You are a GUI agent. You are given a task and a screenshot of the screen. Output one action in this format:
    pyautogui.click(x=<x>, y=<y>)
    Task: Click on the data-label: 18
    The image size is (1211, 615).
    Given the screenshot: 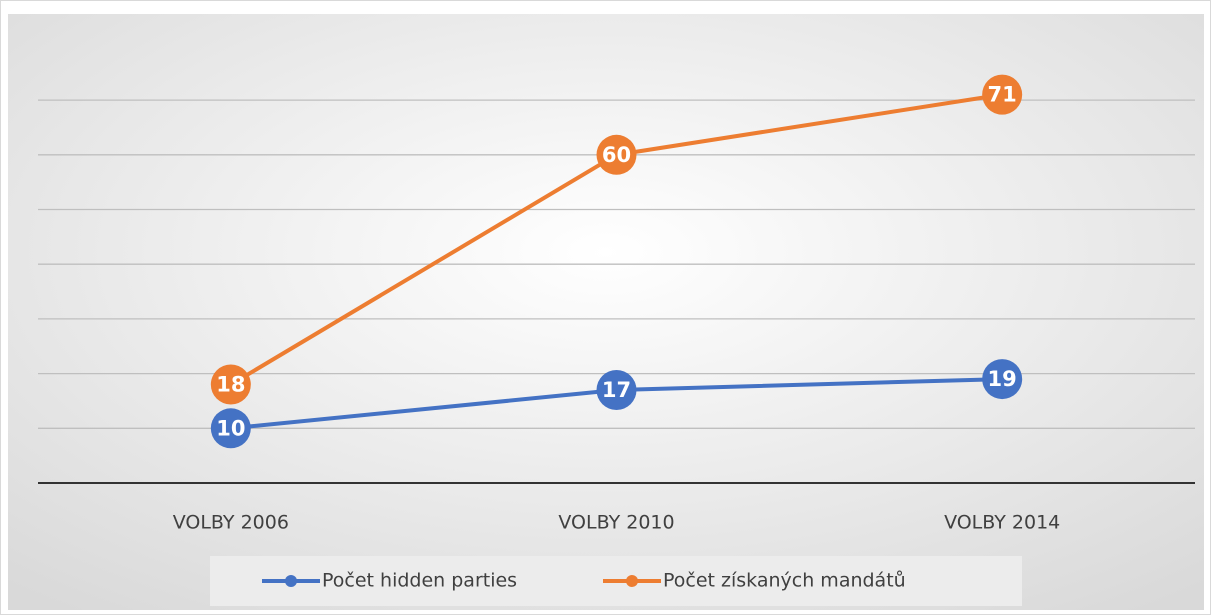 What is the action you would take?
    pyautogui.click(x=230, y=385)
    